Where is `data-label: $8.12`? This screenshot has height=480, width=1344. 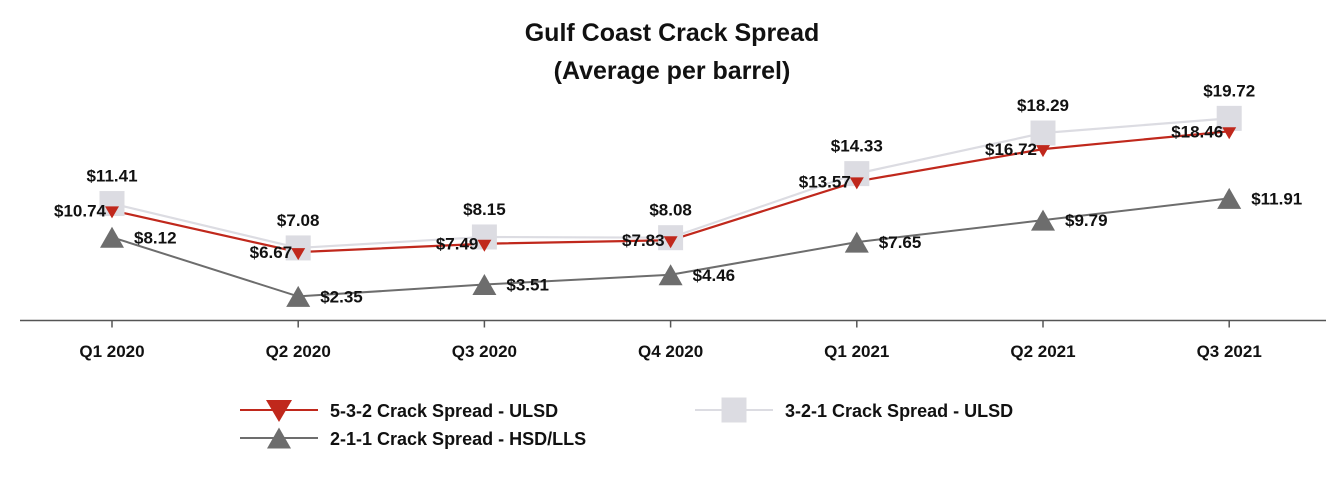
data-label: $8.12 is located at coordinates (155, 237).